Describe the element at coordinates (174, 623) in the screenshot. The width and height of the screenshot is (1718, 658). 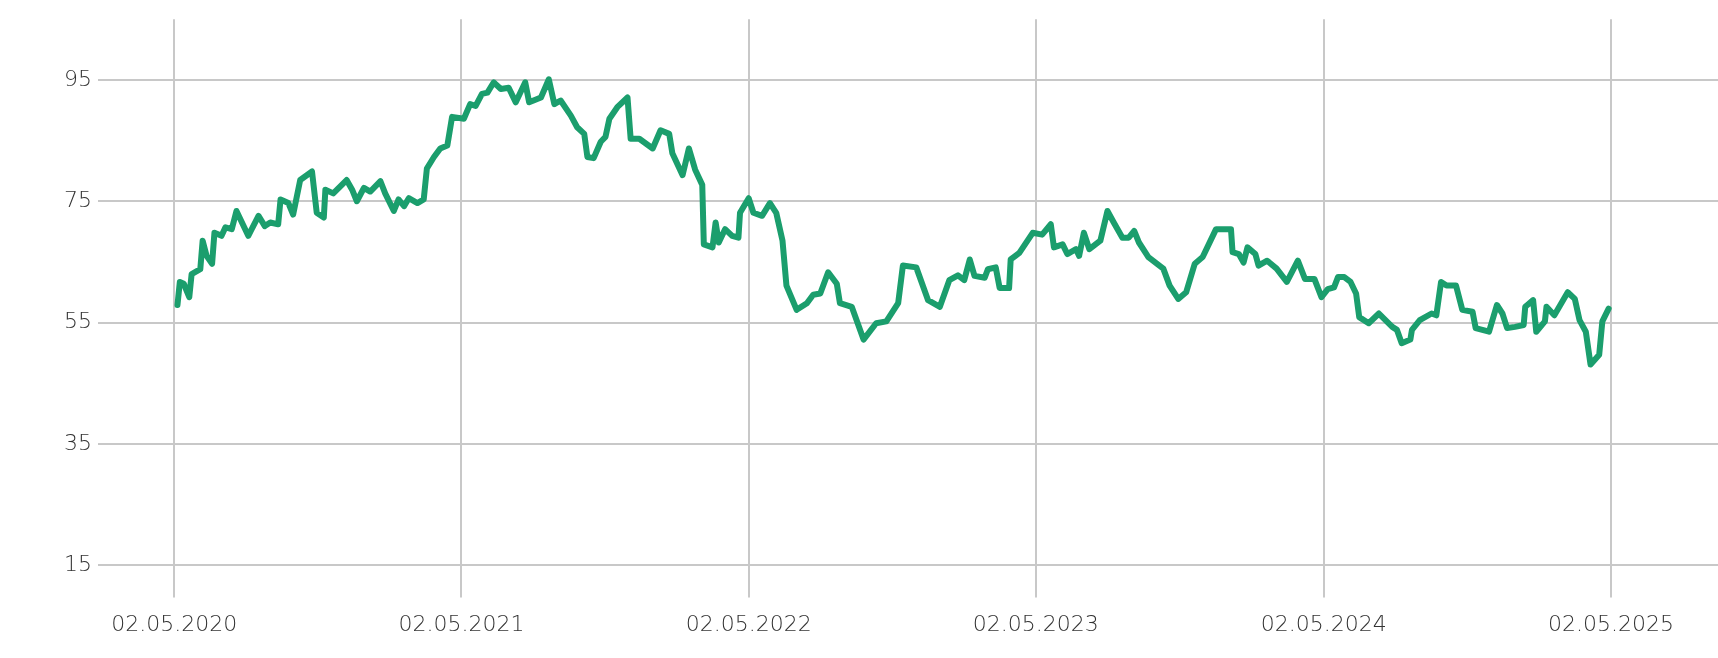
I see `x-tick-label: 02.05.2020` at that location.